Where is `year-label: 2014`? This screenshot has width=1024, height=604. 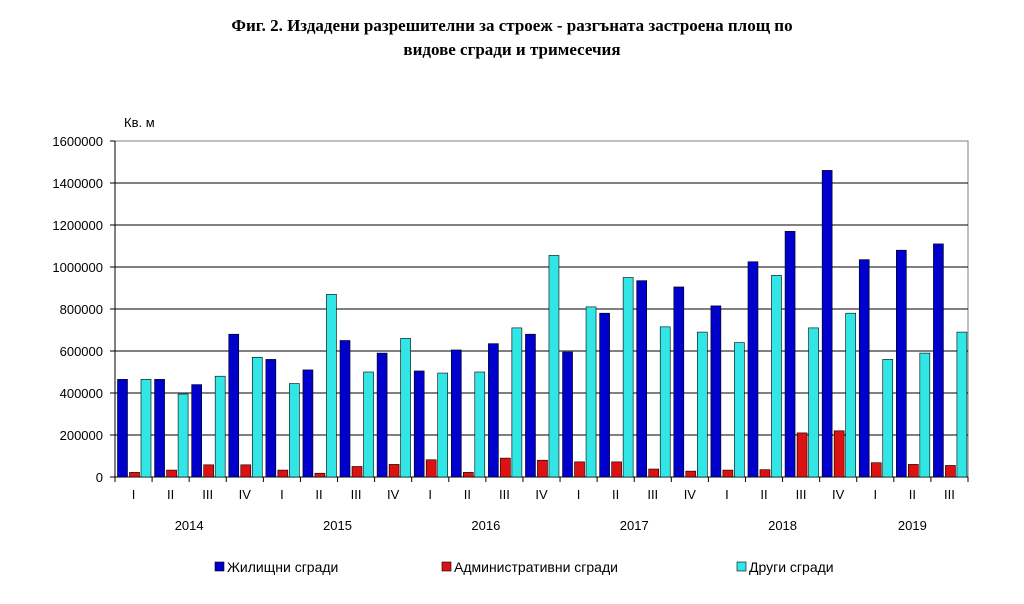
year-label: 2014 is located at coordinates (189, 525).